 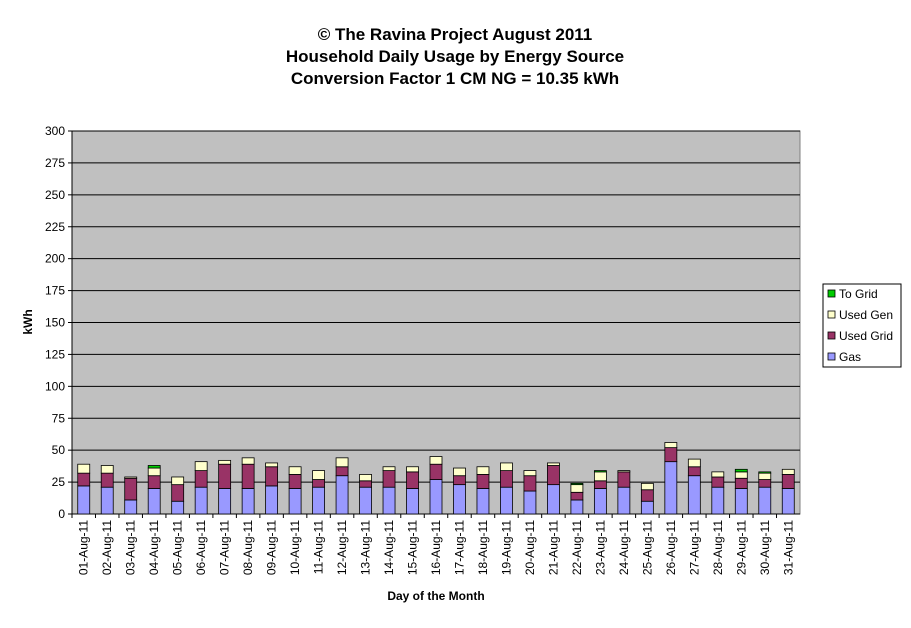 I want to click on x-tick-label: 03-Aug-11, so click(x=131, y=547).